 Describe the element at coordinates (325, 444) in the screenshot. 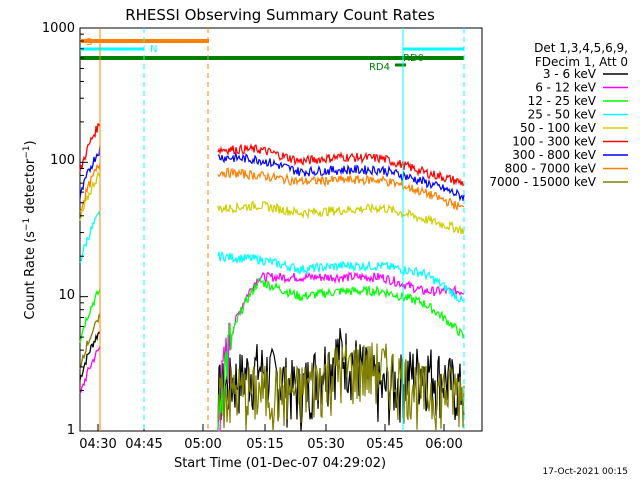

I see `x-tick-label: 05:30` at that location.